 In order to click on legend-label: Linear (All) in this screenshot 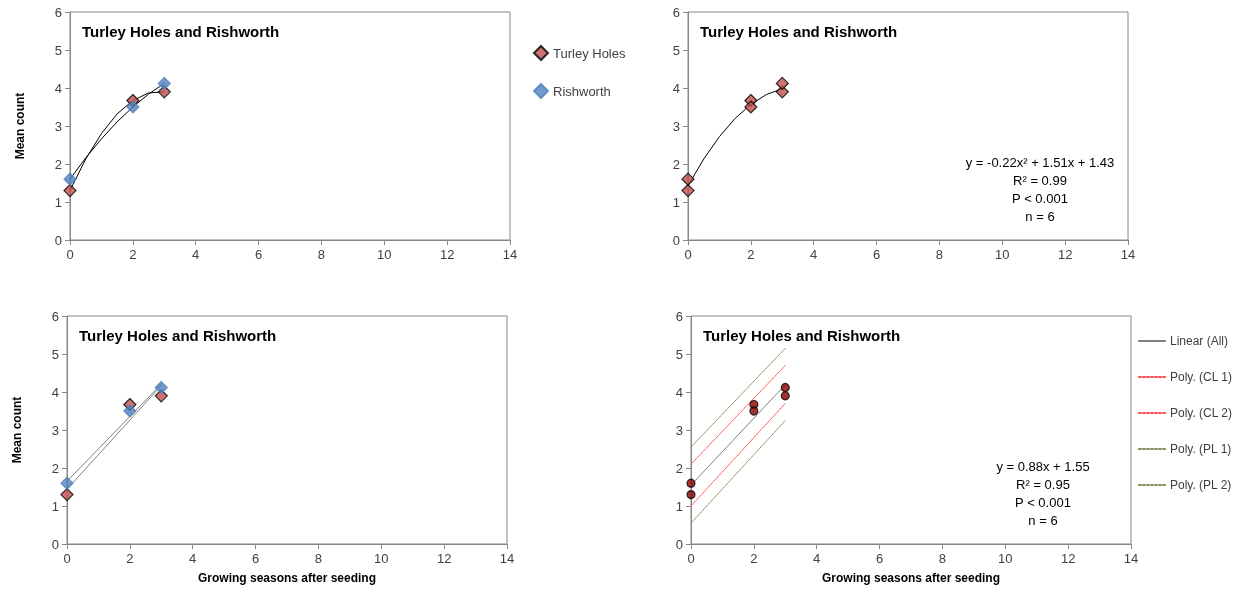, I will do `click(1199, 341)`.